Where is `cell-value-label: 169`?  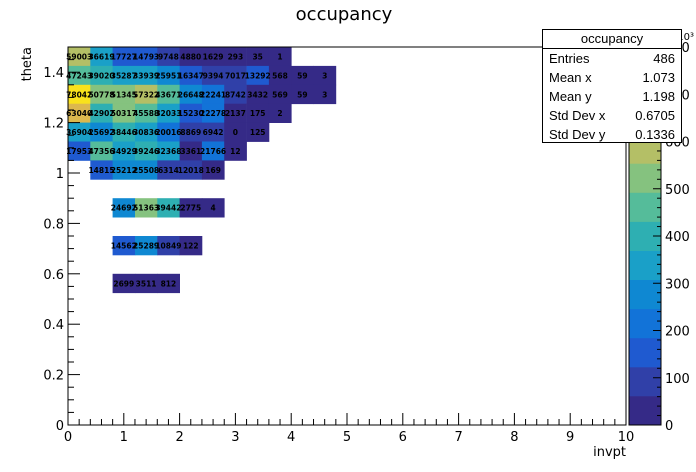 cell-value-label: 169 is located at coordinates (213, 170).